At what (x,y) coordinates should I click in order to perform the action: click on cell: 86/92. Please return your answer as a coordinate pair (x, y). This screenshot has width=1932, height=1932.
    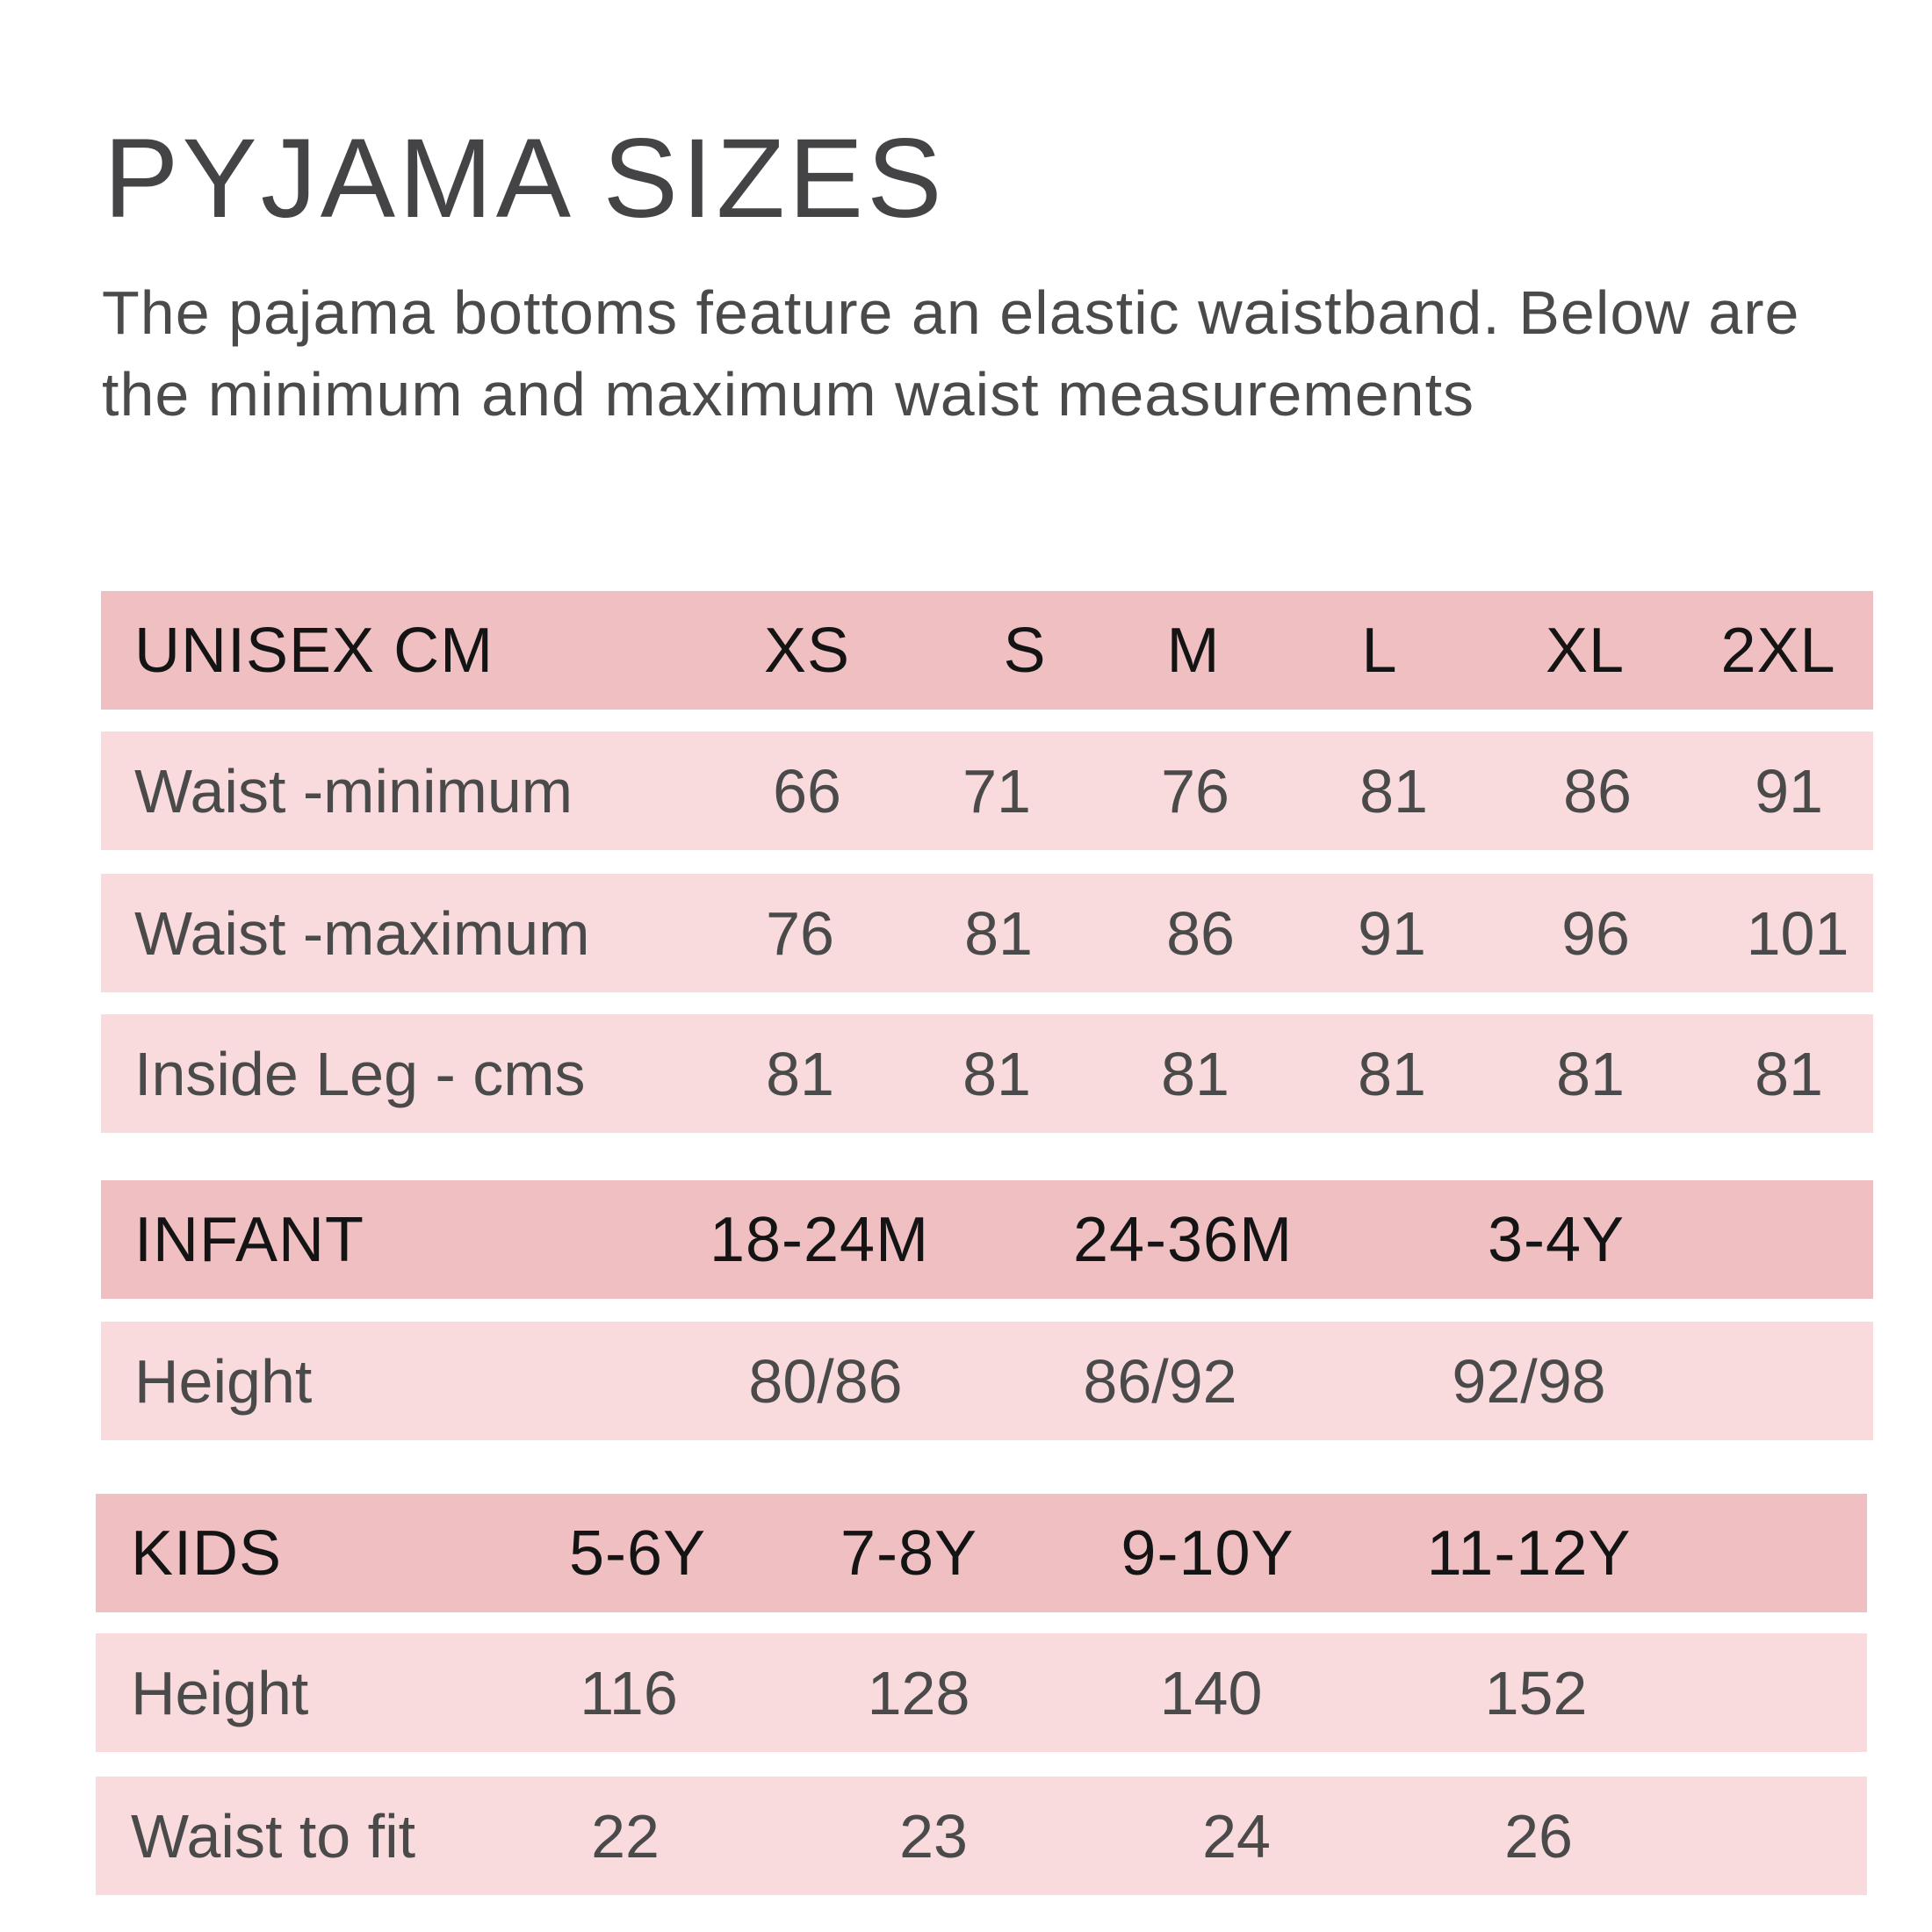
    Looking at the image, I should click on (1160, 1381).